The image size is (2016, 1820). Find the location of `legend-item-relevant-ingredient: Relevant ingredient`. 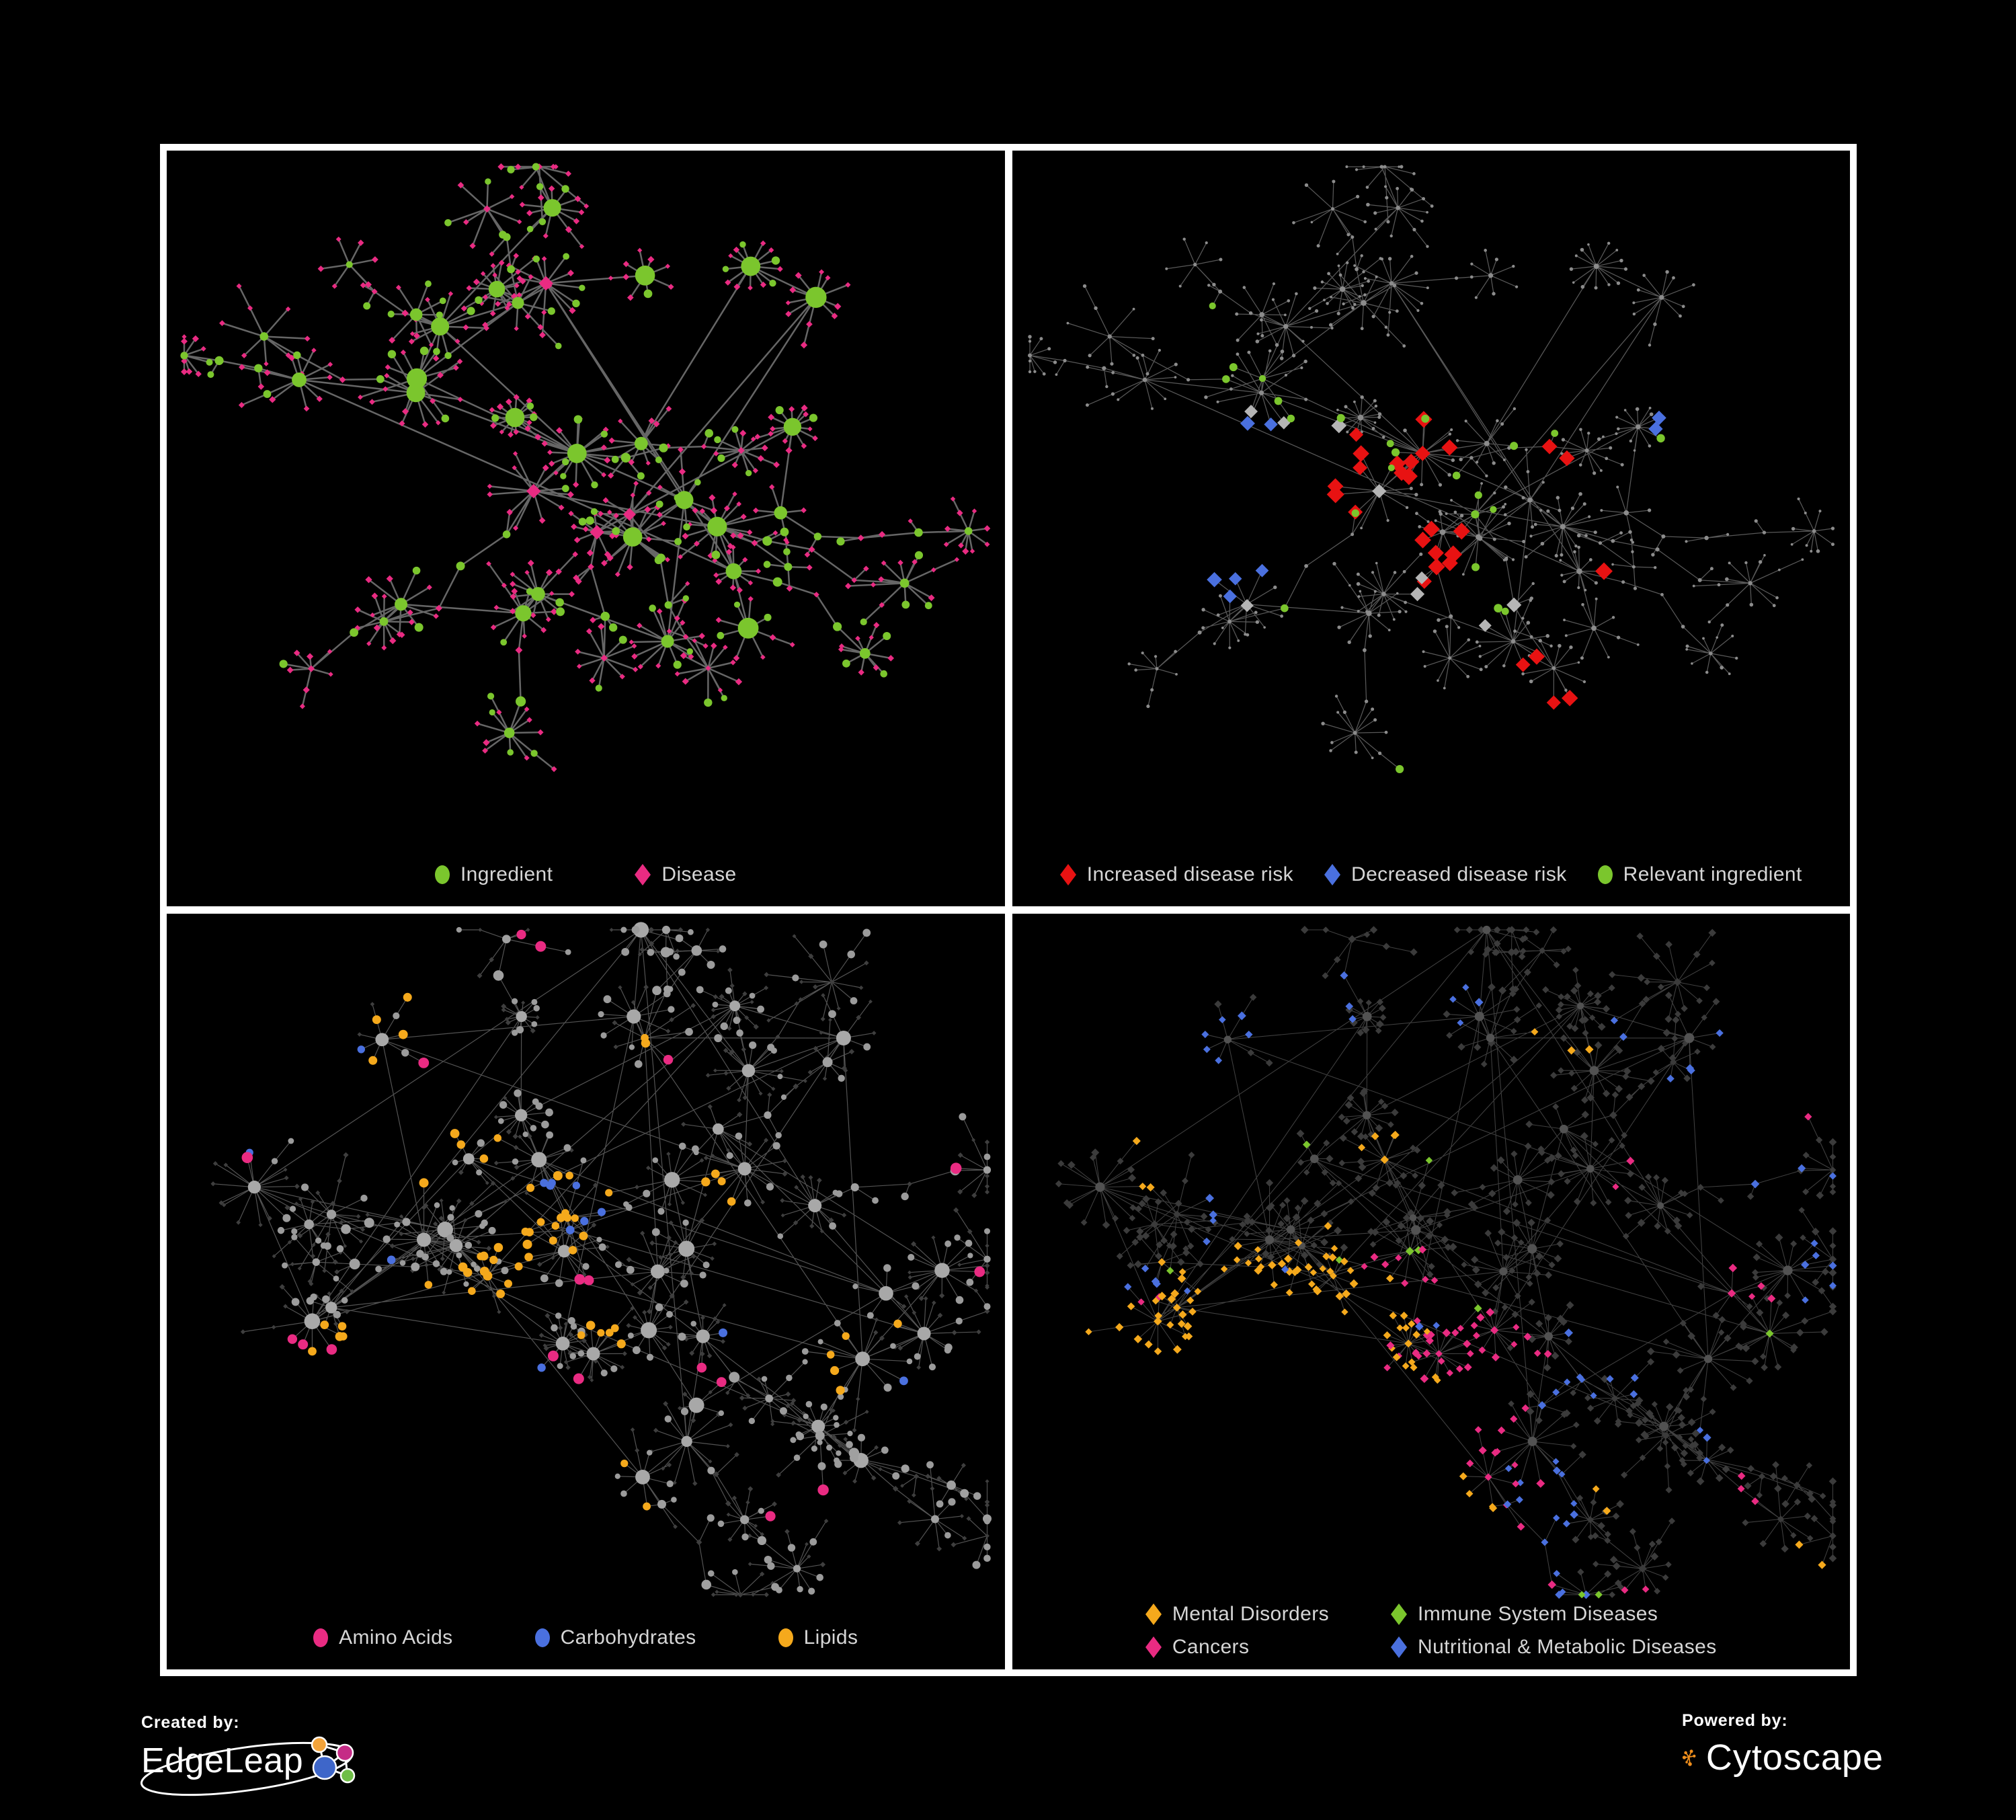

legend-item-relevant-ingredient: Relevant ingredient is located at coordinates (1699, 874).